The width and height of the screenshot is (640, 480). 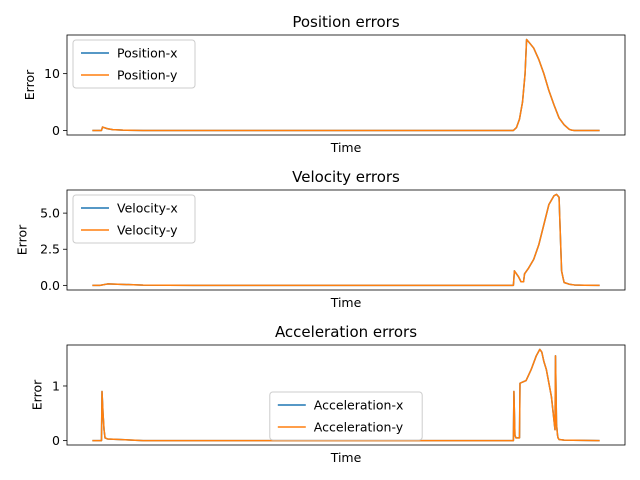 I want to click on y-tick-label: 2.5, so click(x=50, y=249).